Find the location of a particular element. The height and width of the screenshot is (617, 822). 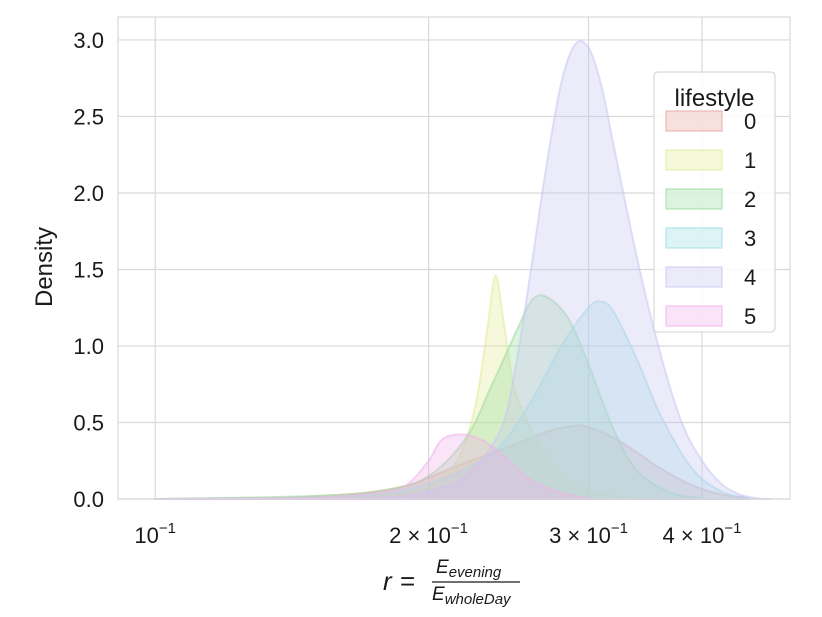

x-label-denominator-subscript: wholeDay is located at coordinates (478, 599).